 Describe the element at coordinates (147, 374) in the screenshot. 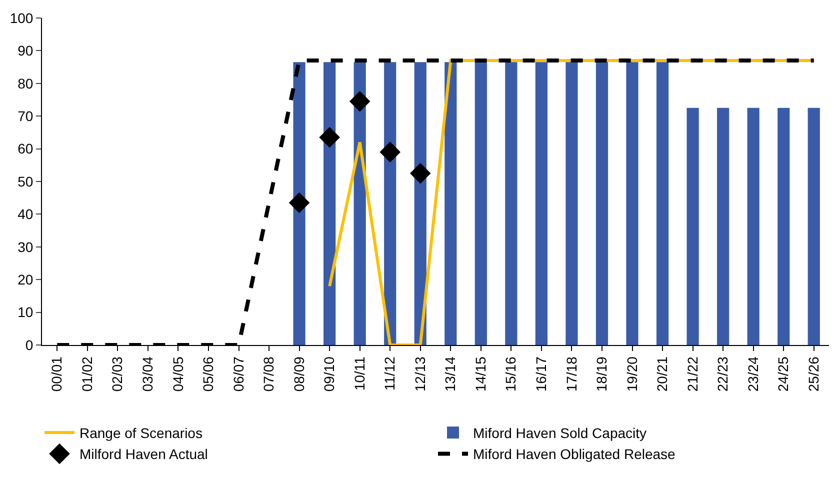

I see `x-tick-label: 03/04` at that location.